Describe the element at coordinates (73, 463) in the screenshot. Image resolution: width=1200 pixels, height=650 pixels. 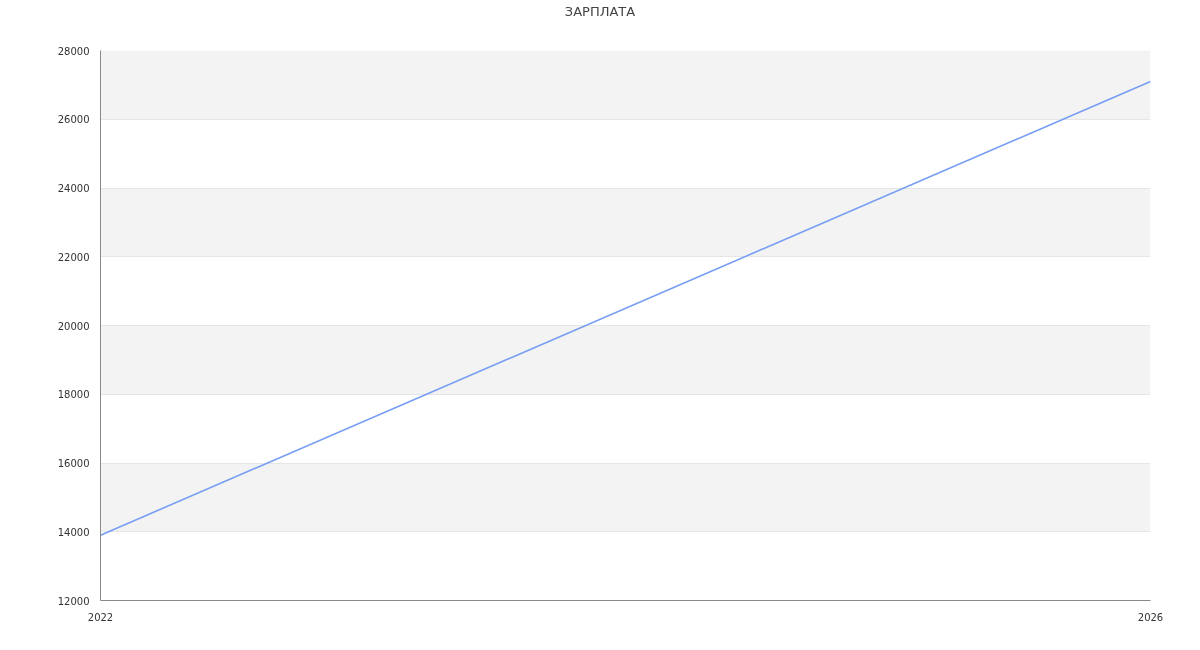
I see `y-tick-label: 16000` at that location.